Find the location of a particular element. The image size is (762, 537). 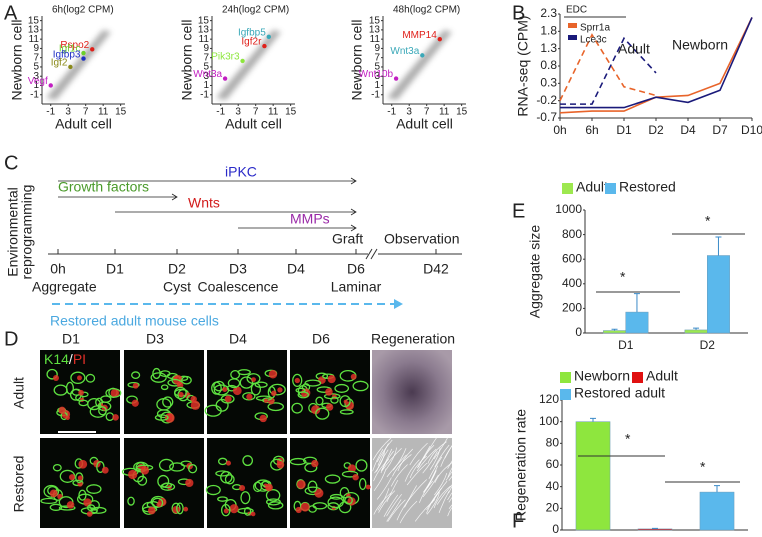

y-tick-label: 1.3 is located at coordinates (548, 48).